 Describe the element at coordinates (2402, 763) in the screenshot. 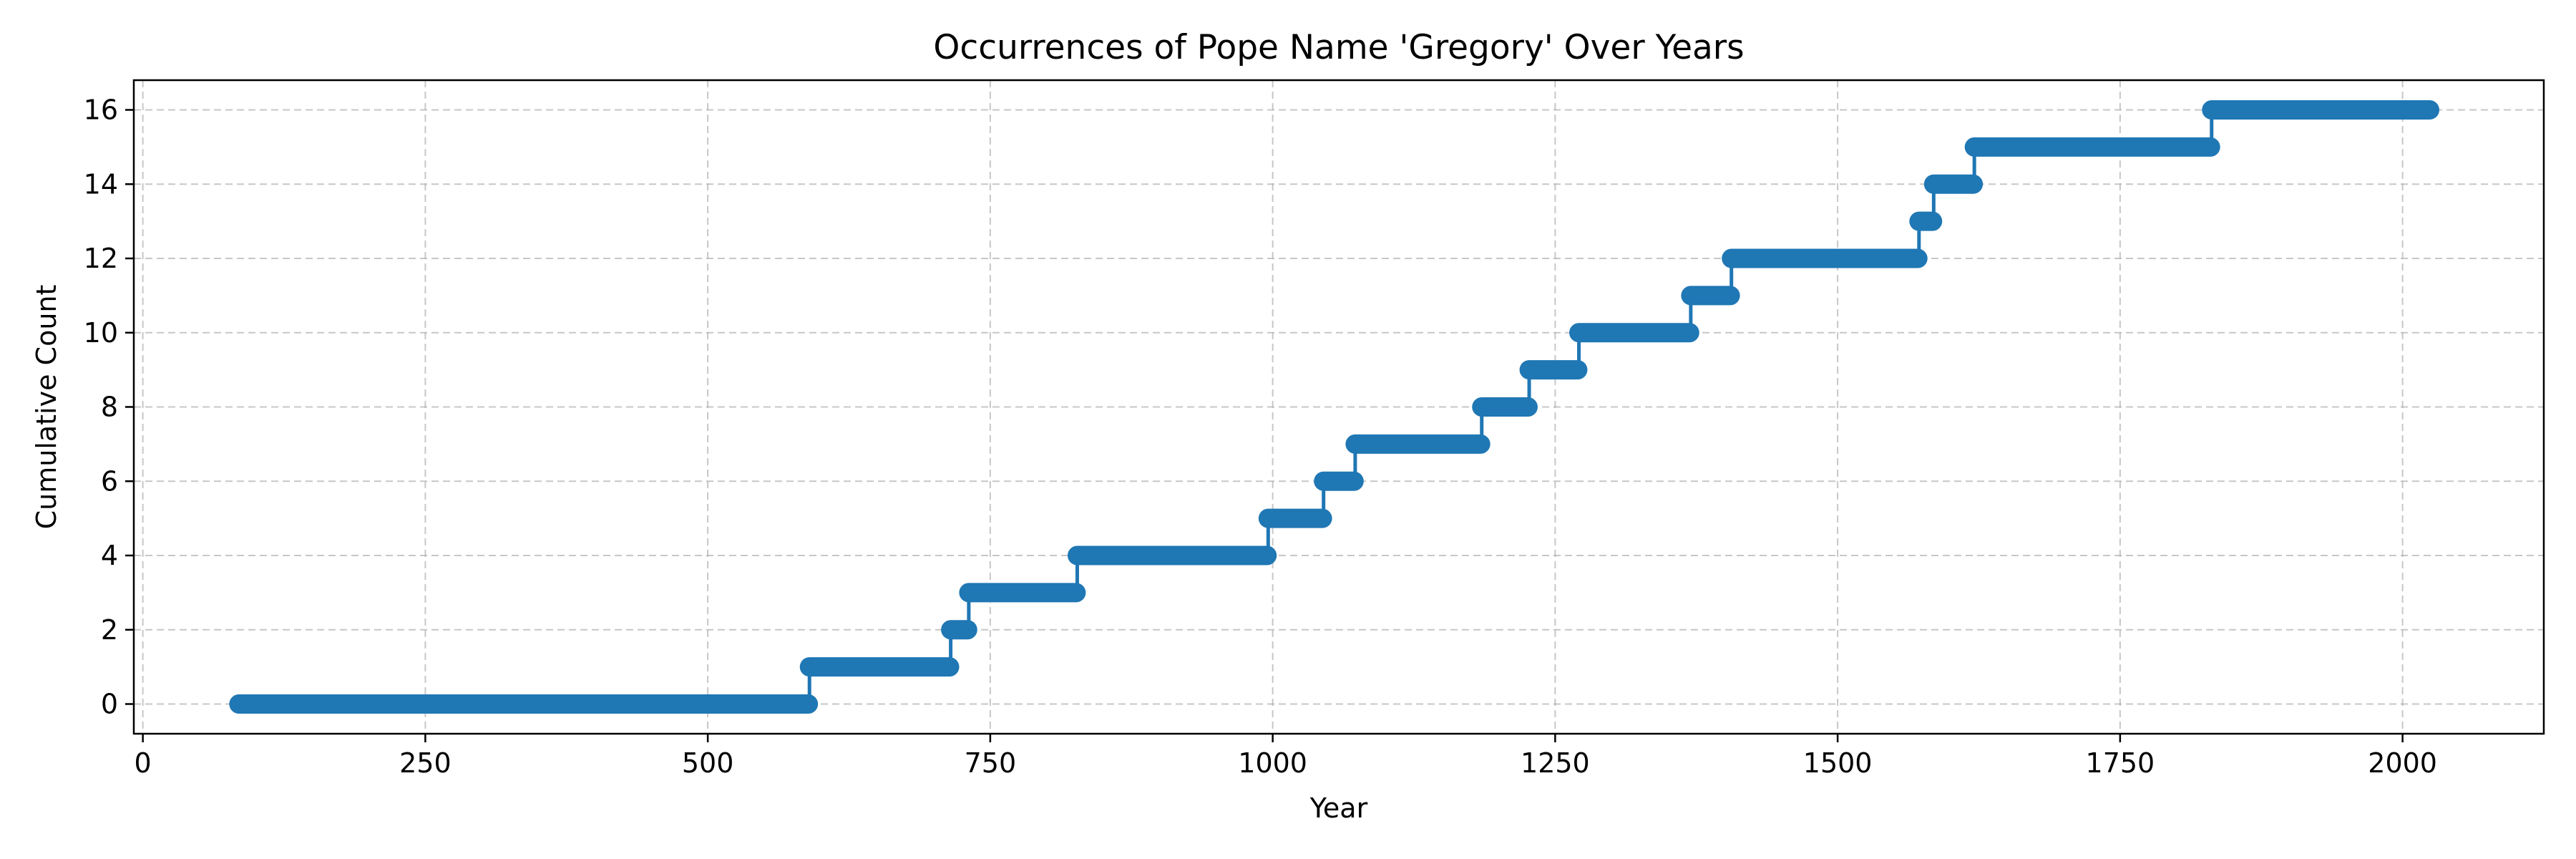

I see `x-tick-label: 2000` at that location.